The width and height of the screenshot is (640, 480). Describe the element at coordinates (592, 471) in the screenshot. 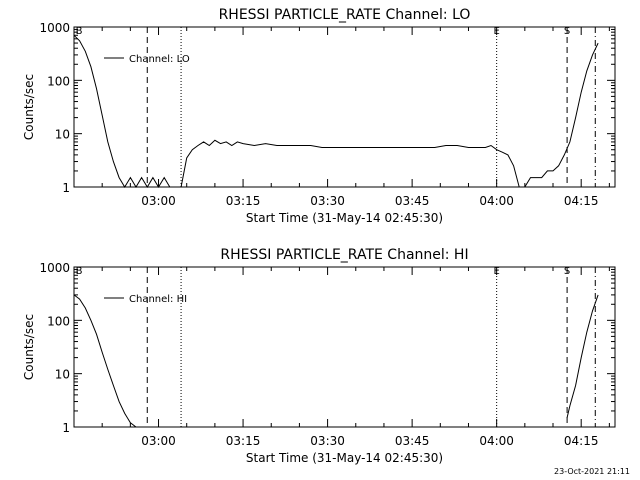

I see `timestamp-label: 23-Oct-2021 21:11` at that location.